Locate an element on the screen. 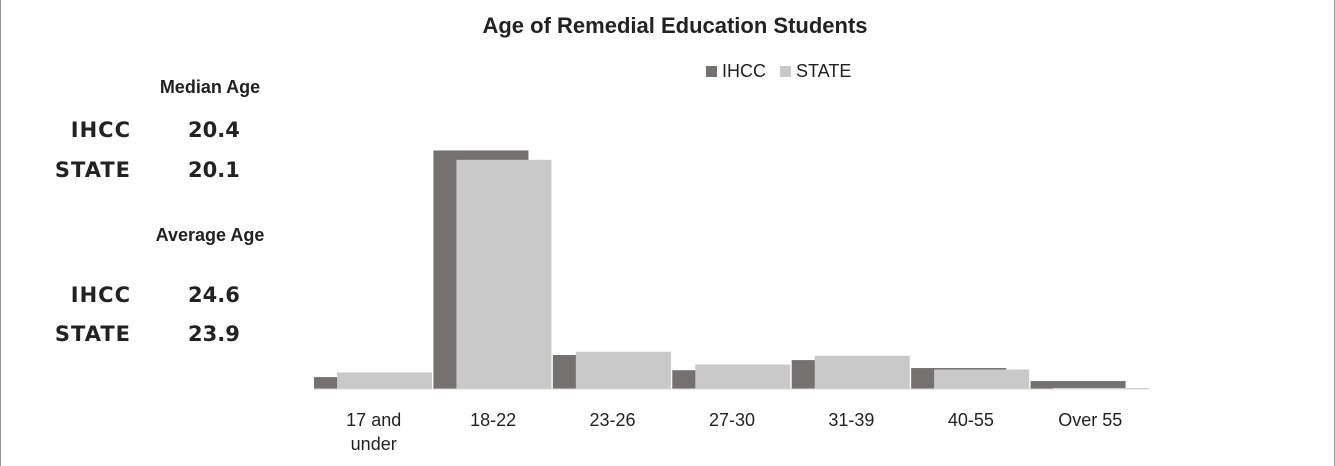 The height and width of the screenshot is (466, 1335). stat-value: 20.1 is located at coordinates (214, 170).